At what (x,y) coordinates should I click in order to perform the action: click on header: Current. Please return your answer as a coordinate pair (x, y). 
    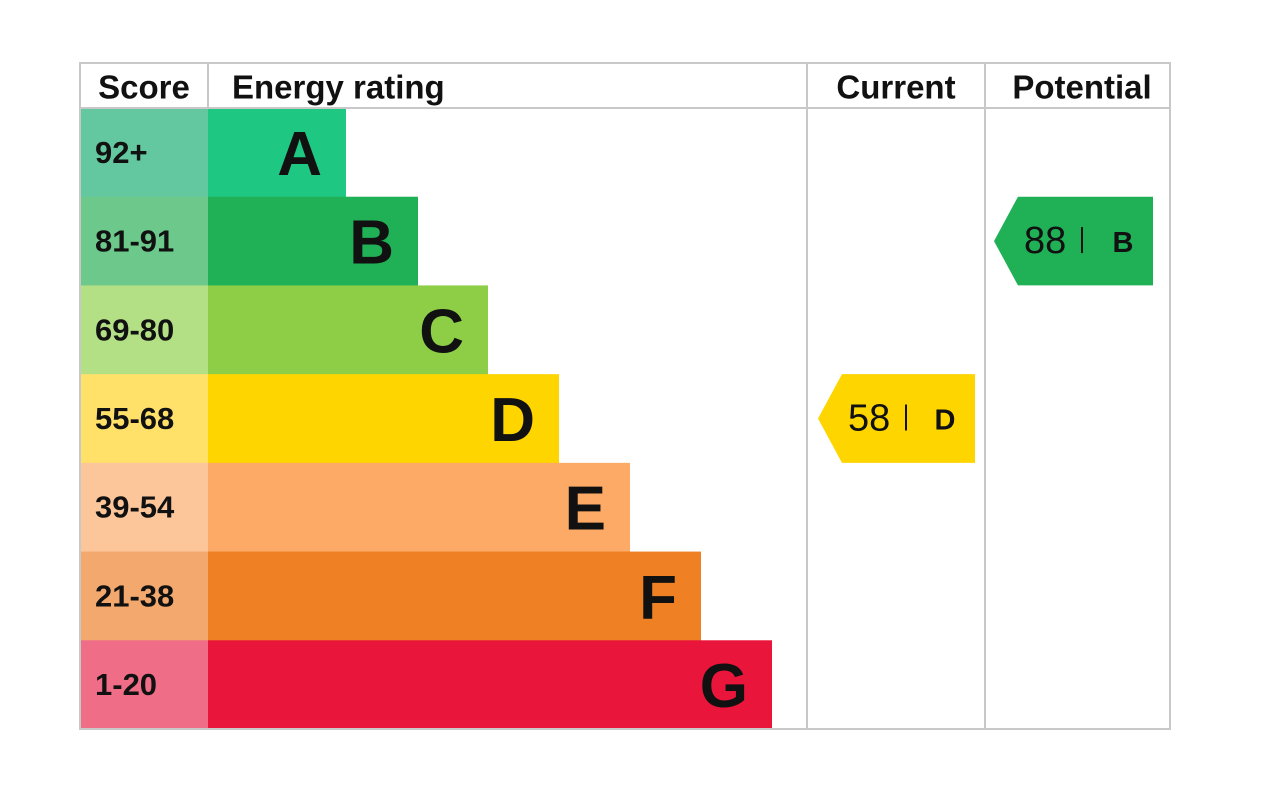
    Looking at the image, I should click on (895, 87).